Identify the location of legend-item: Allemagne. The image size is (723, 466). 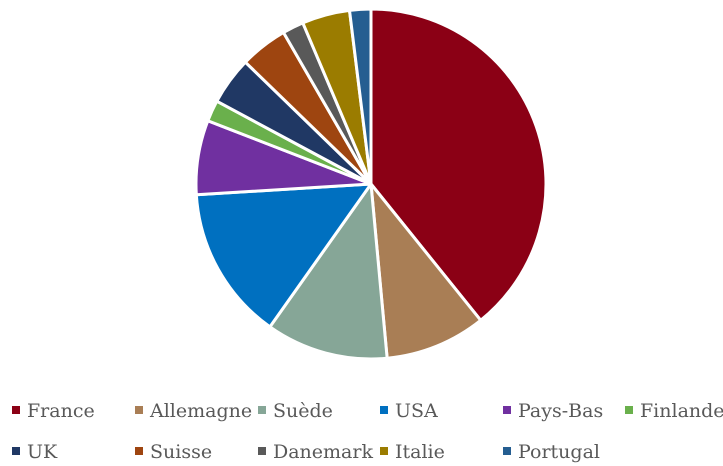
(193, 411).